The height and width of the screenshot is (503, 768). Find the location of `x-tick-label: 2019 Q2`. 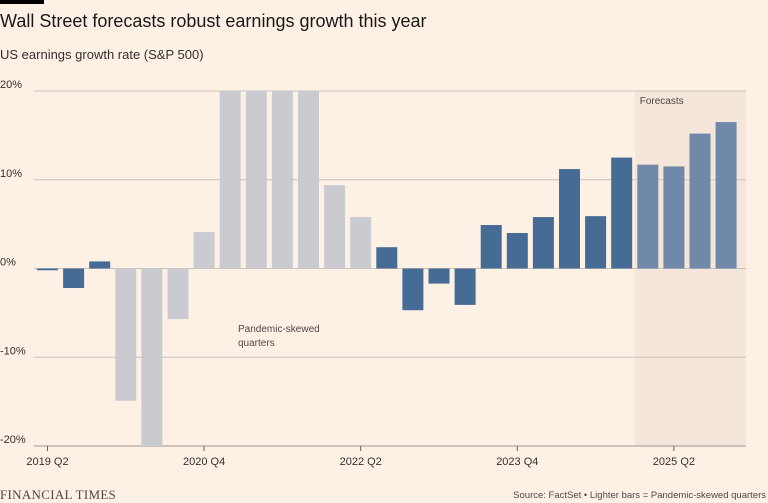

x-tick-label: 2019 Q2 is located at coordinates (47, 462).